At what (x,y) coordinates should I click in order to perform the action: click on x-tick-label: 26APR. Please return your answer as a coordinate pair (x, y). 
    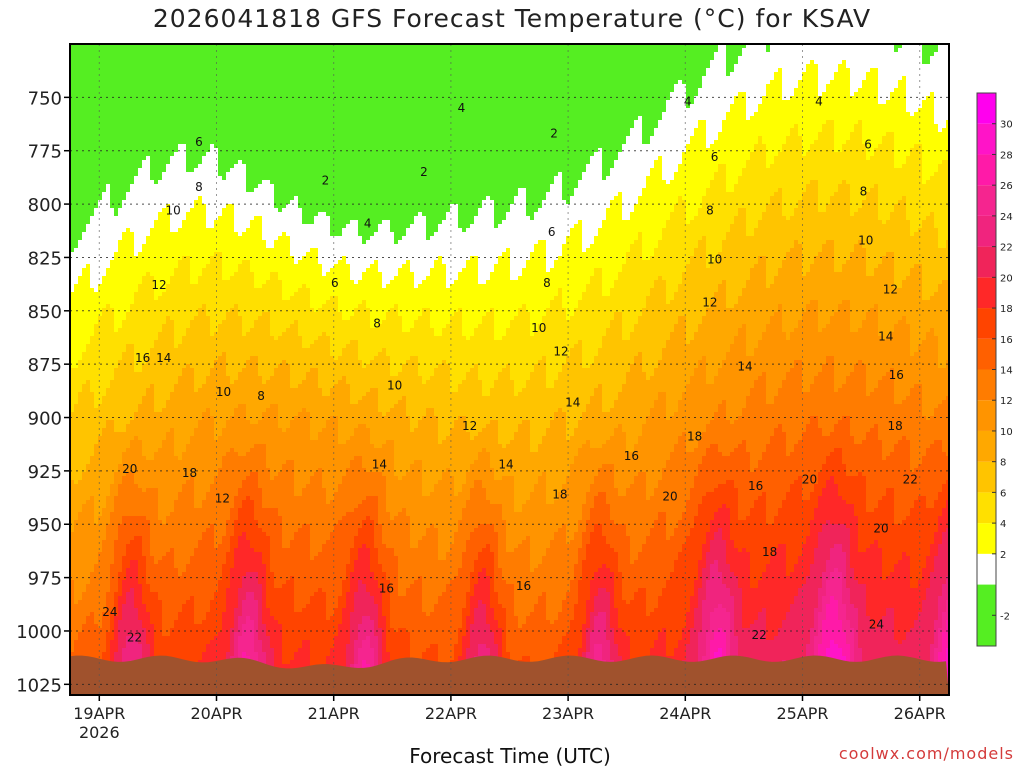
    Looking at the image, I should click on (920, 713).